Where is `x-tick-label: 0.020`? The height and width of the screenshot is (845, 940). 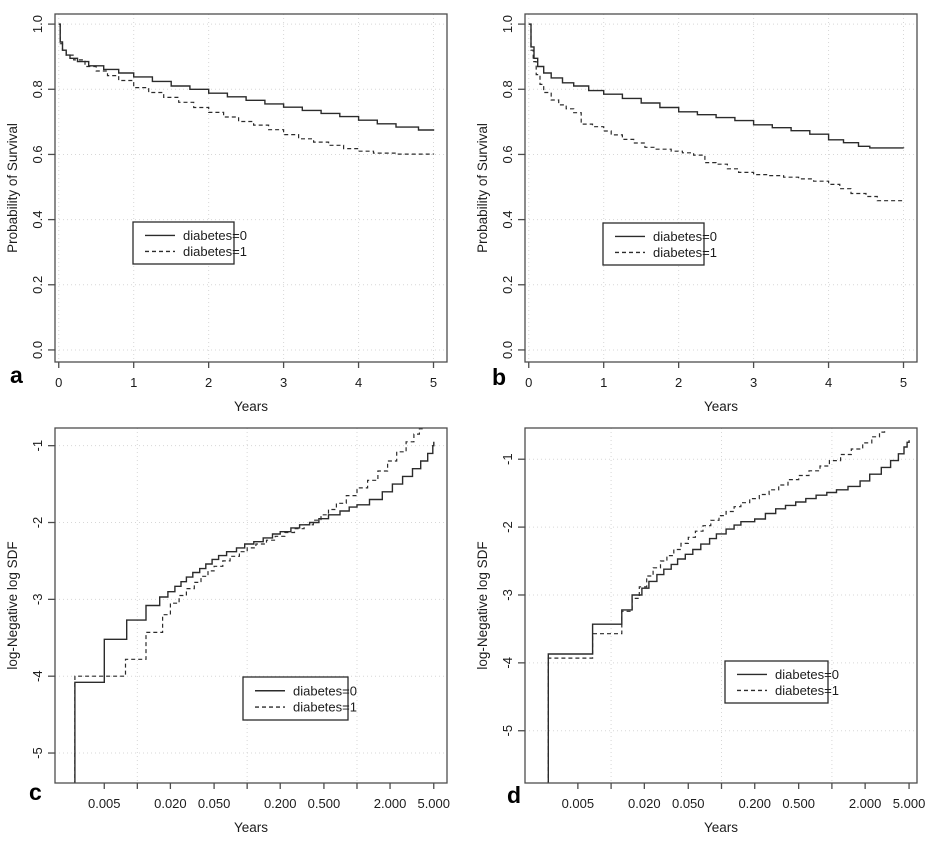 x-tick-label: 0.020 is located at coordinates (170, 803).